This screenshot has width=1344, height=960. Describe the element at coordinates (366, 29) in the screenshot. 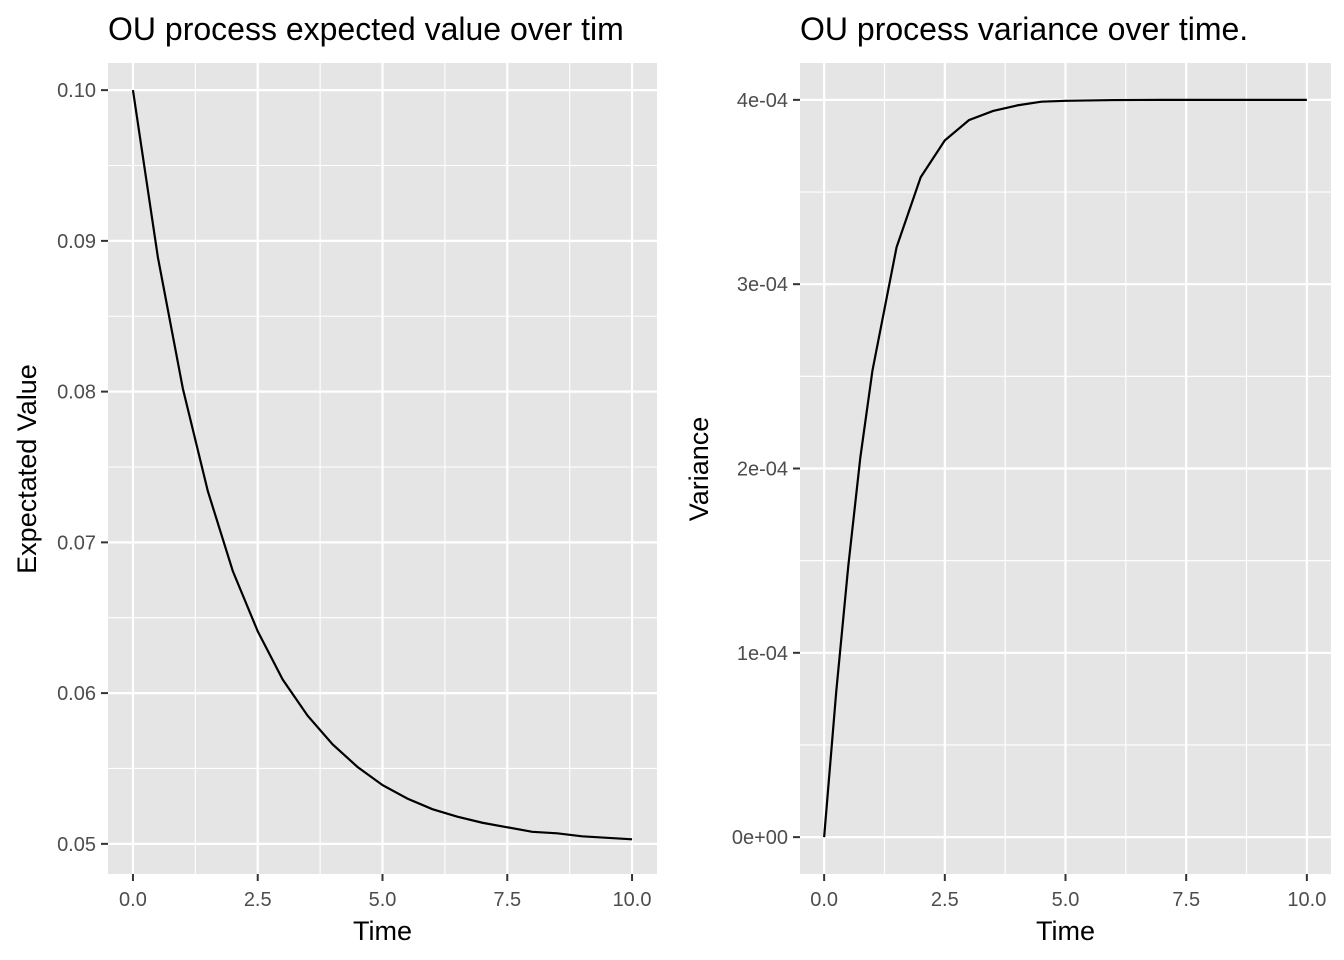

I see `chart-title: OU process expected value over tim` at that location.